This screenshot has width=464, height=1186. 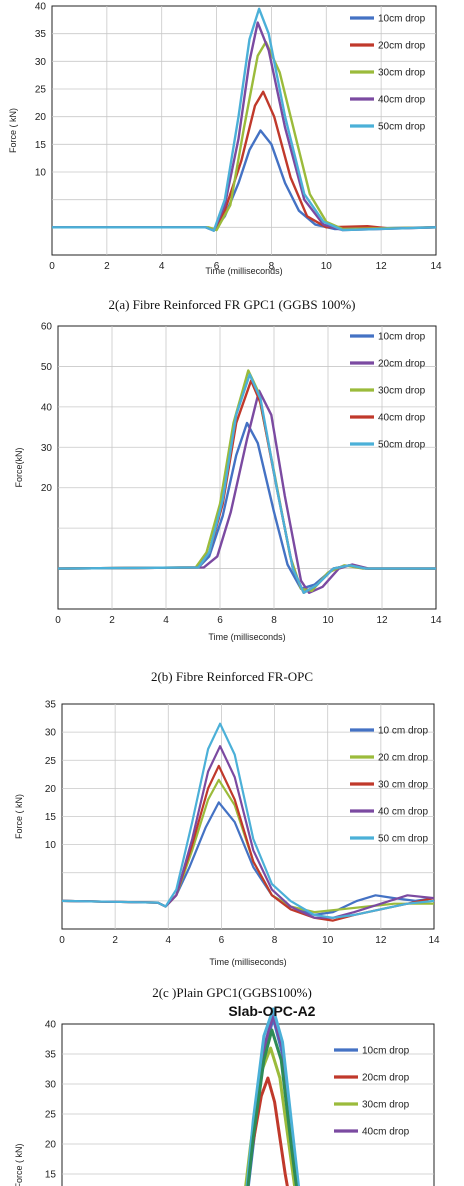 I want to click on legend-label-3: 40 cm drop, so click(x=403, y=812).